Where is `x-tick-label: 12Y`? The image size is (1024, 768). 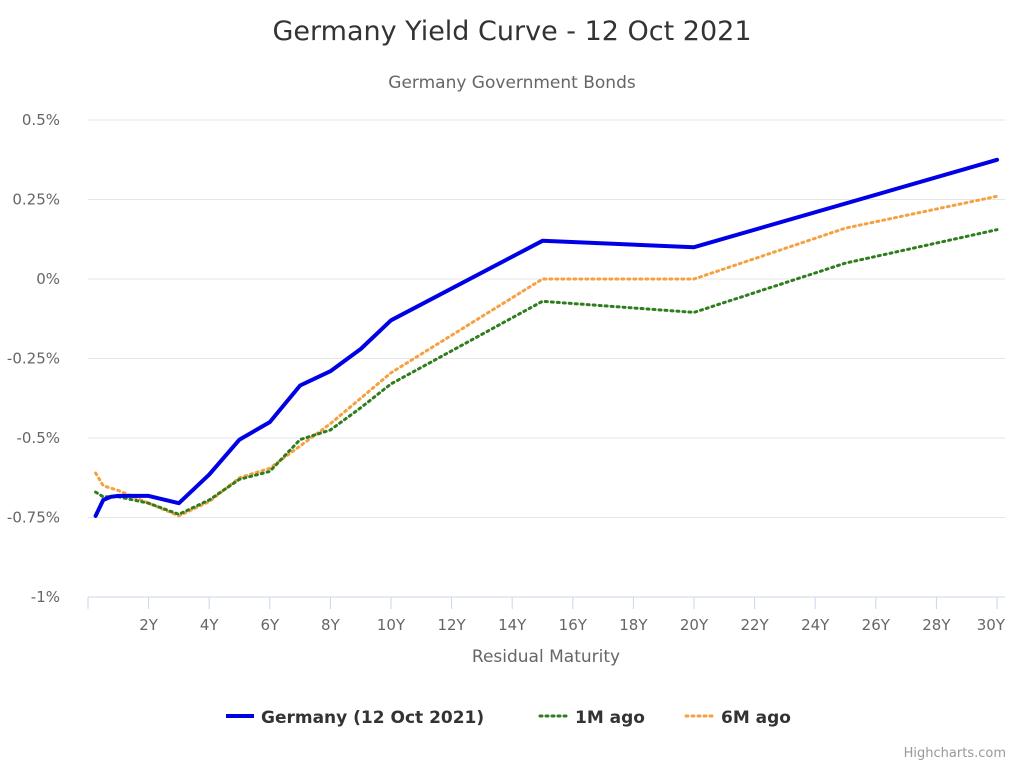 x-tick-label: 12Y is located at coordinates (451, 625).